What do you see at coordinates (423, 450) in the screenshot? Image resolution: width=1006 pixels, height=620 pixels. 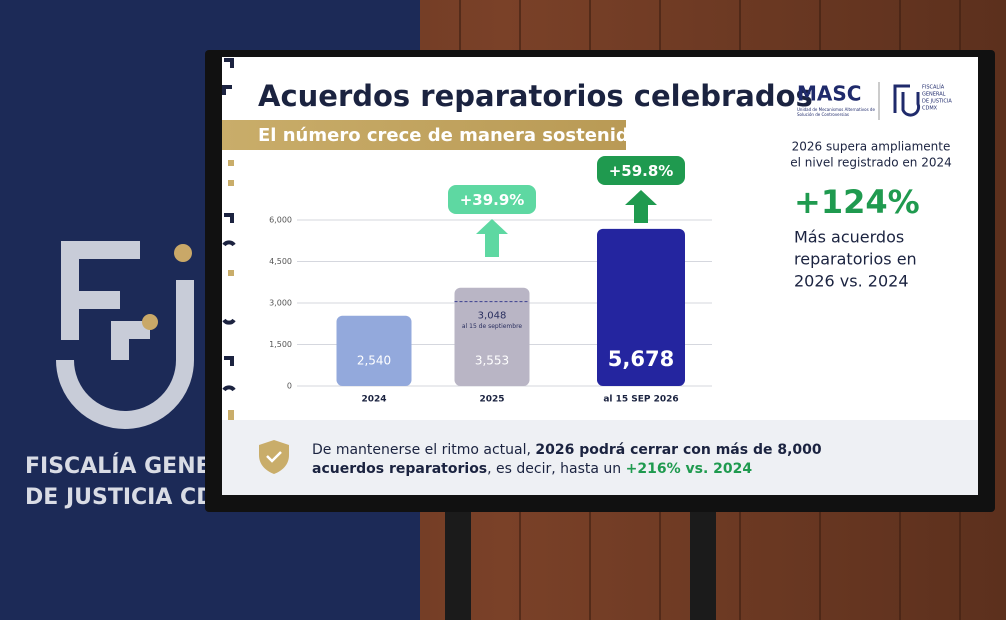 I see `footer-part: De mantenerse el ritmo actual,` at bounding box center [423, 450].